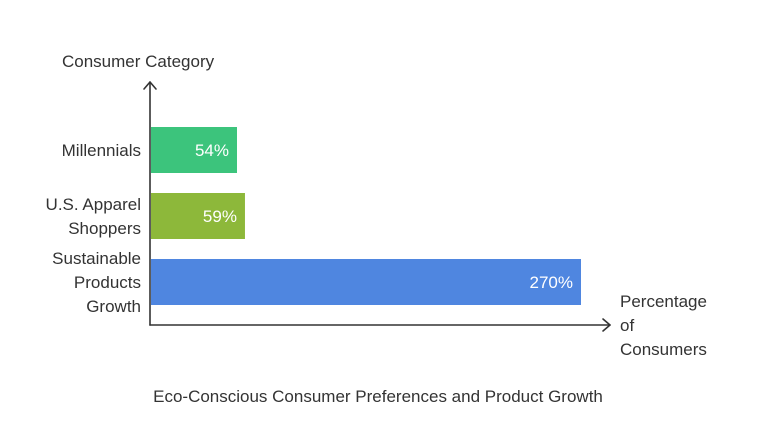 The width and height of the screenshot is (762, 444). What do you see at coordinates (101, 150) in the screenshot?
I see `category-label: Millennials` at bounding box center [101, 150].